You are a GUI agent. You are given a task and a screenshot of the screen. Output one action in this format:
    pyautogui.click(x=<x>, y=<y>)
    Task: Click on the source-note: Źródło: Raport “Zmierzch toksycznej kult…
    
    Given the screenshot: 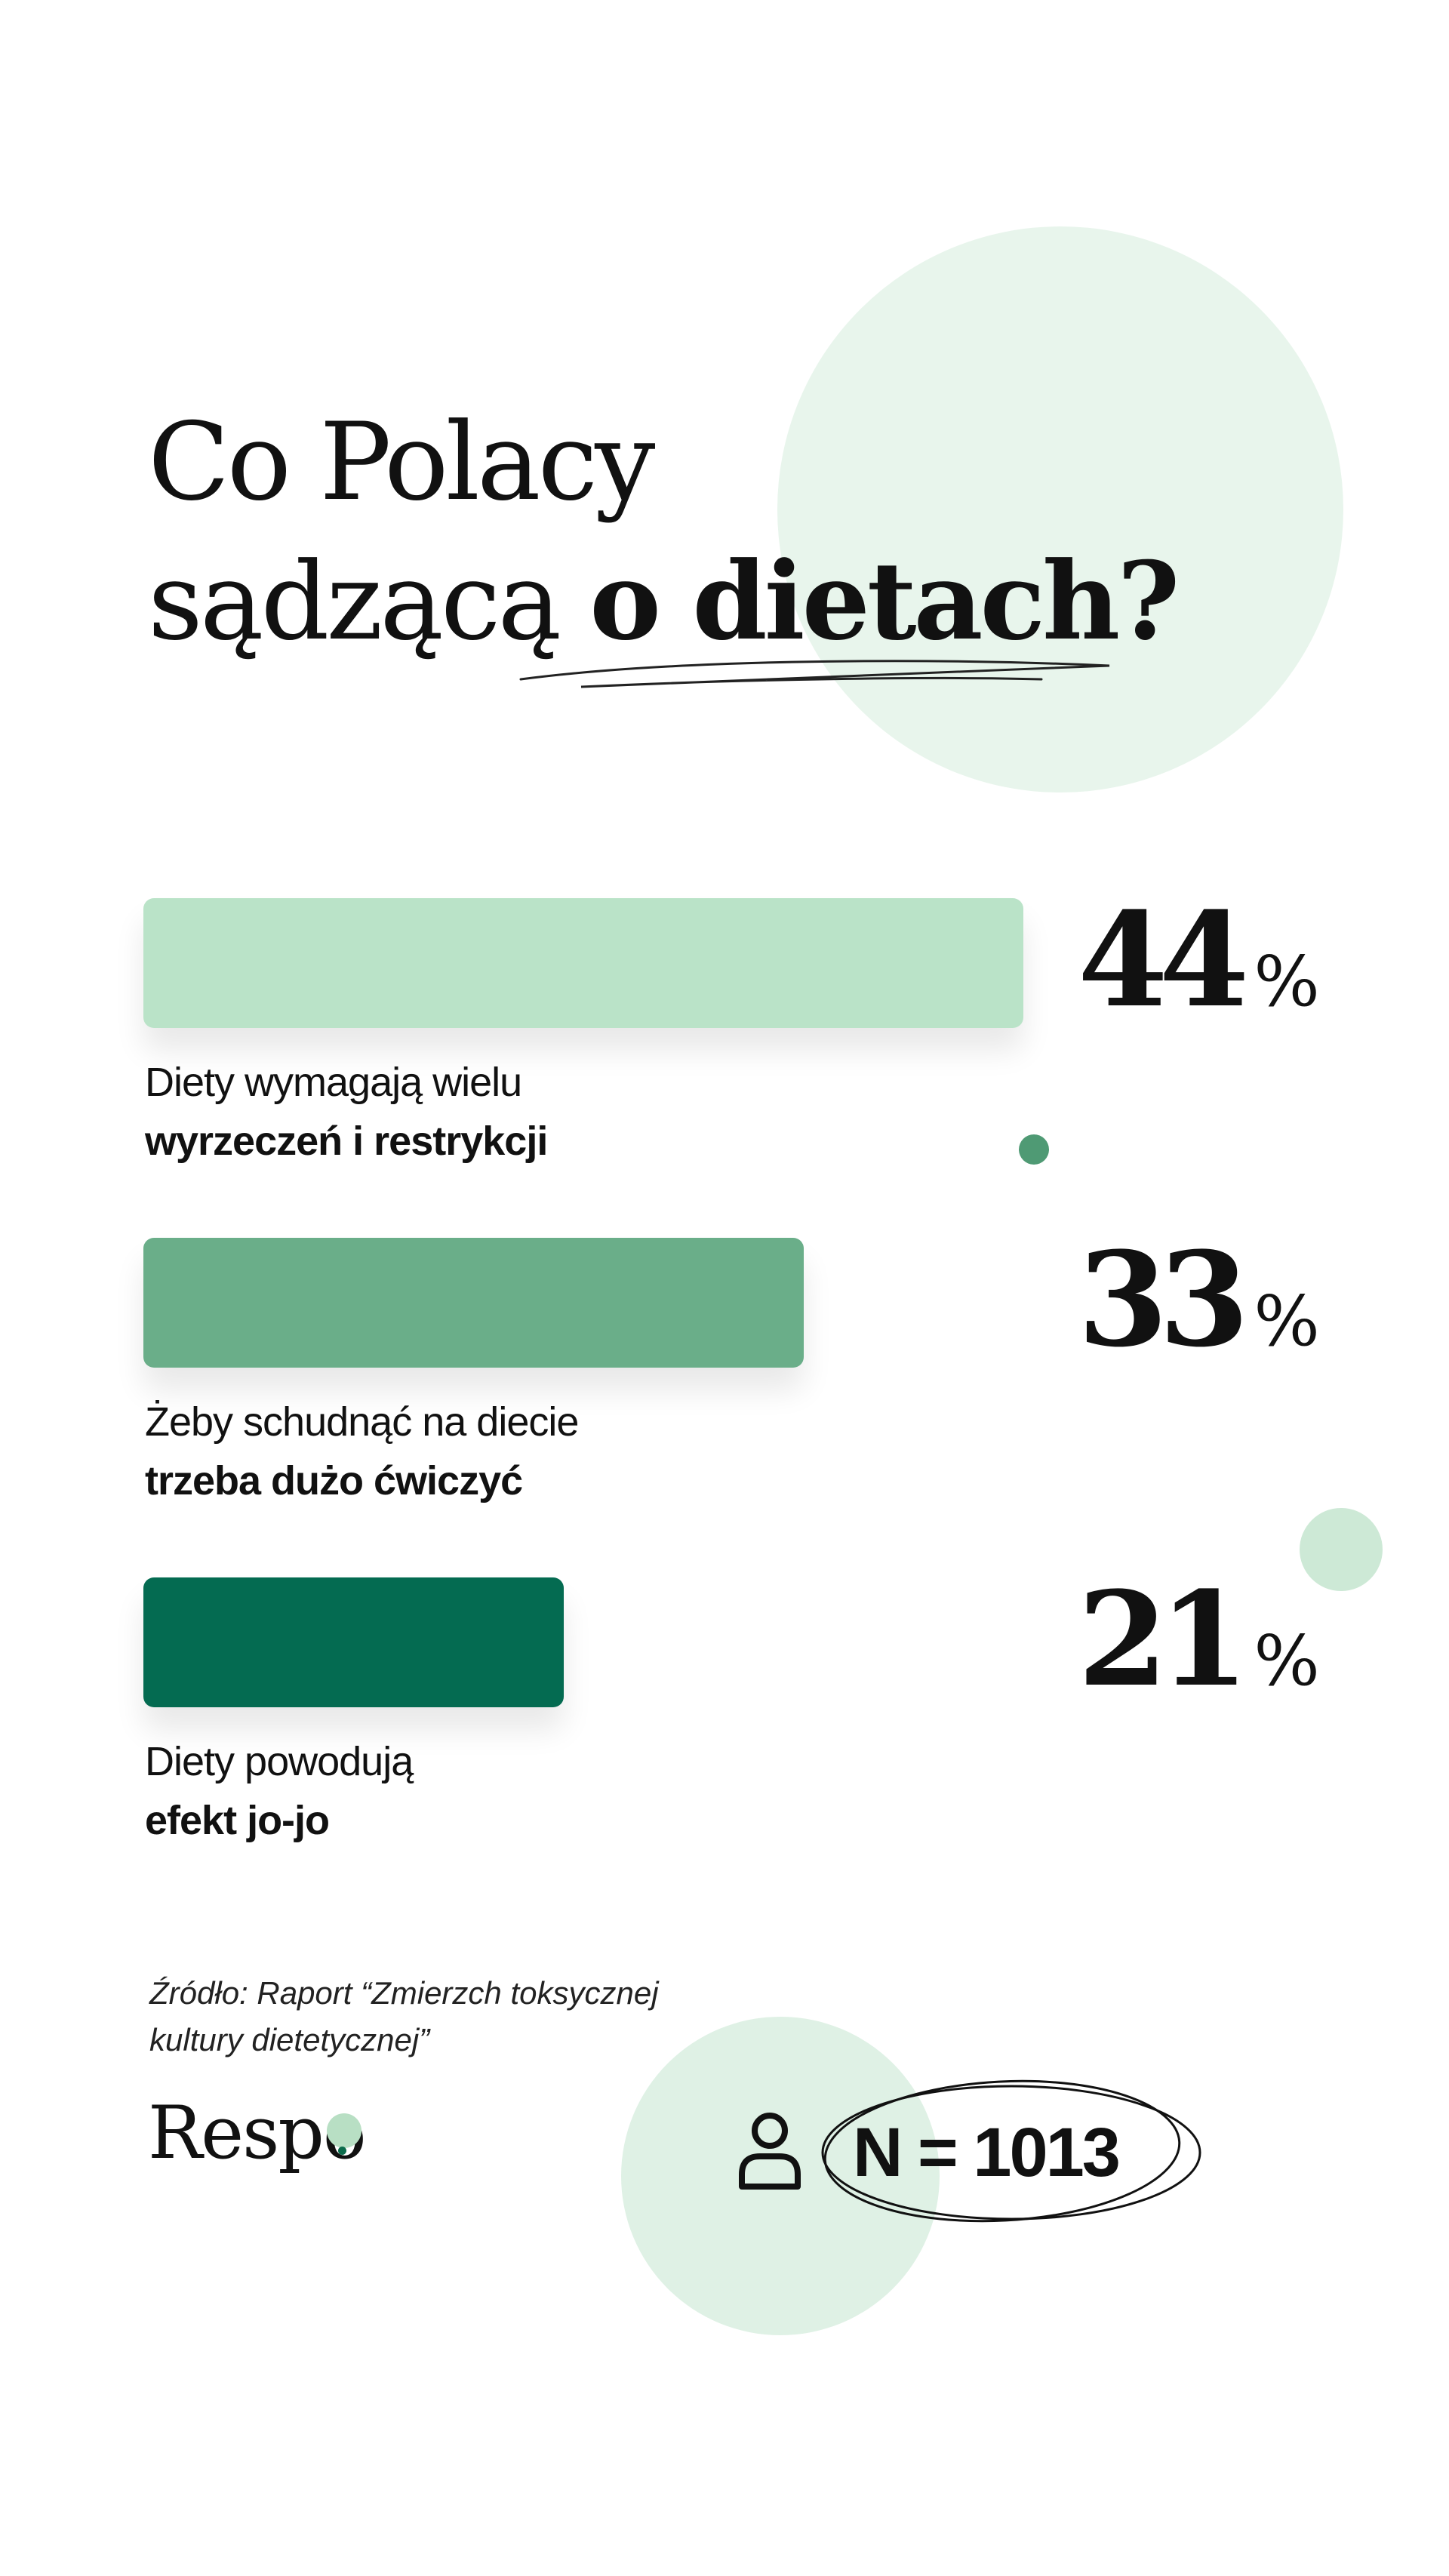 What is the action you would take?
    pyautogui.click(x=404, y=2016)
    